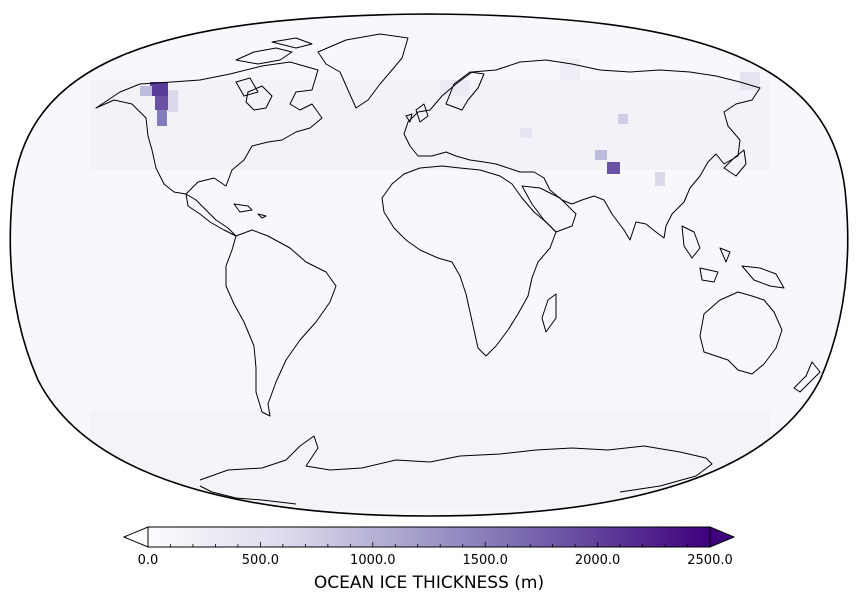 The width and height of the screenshot is (858, 603). I want to click on coast-arabia, so click(549, 209).